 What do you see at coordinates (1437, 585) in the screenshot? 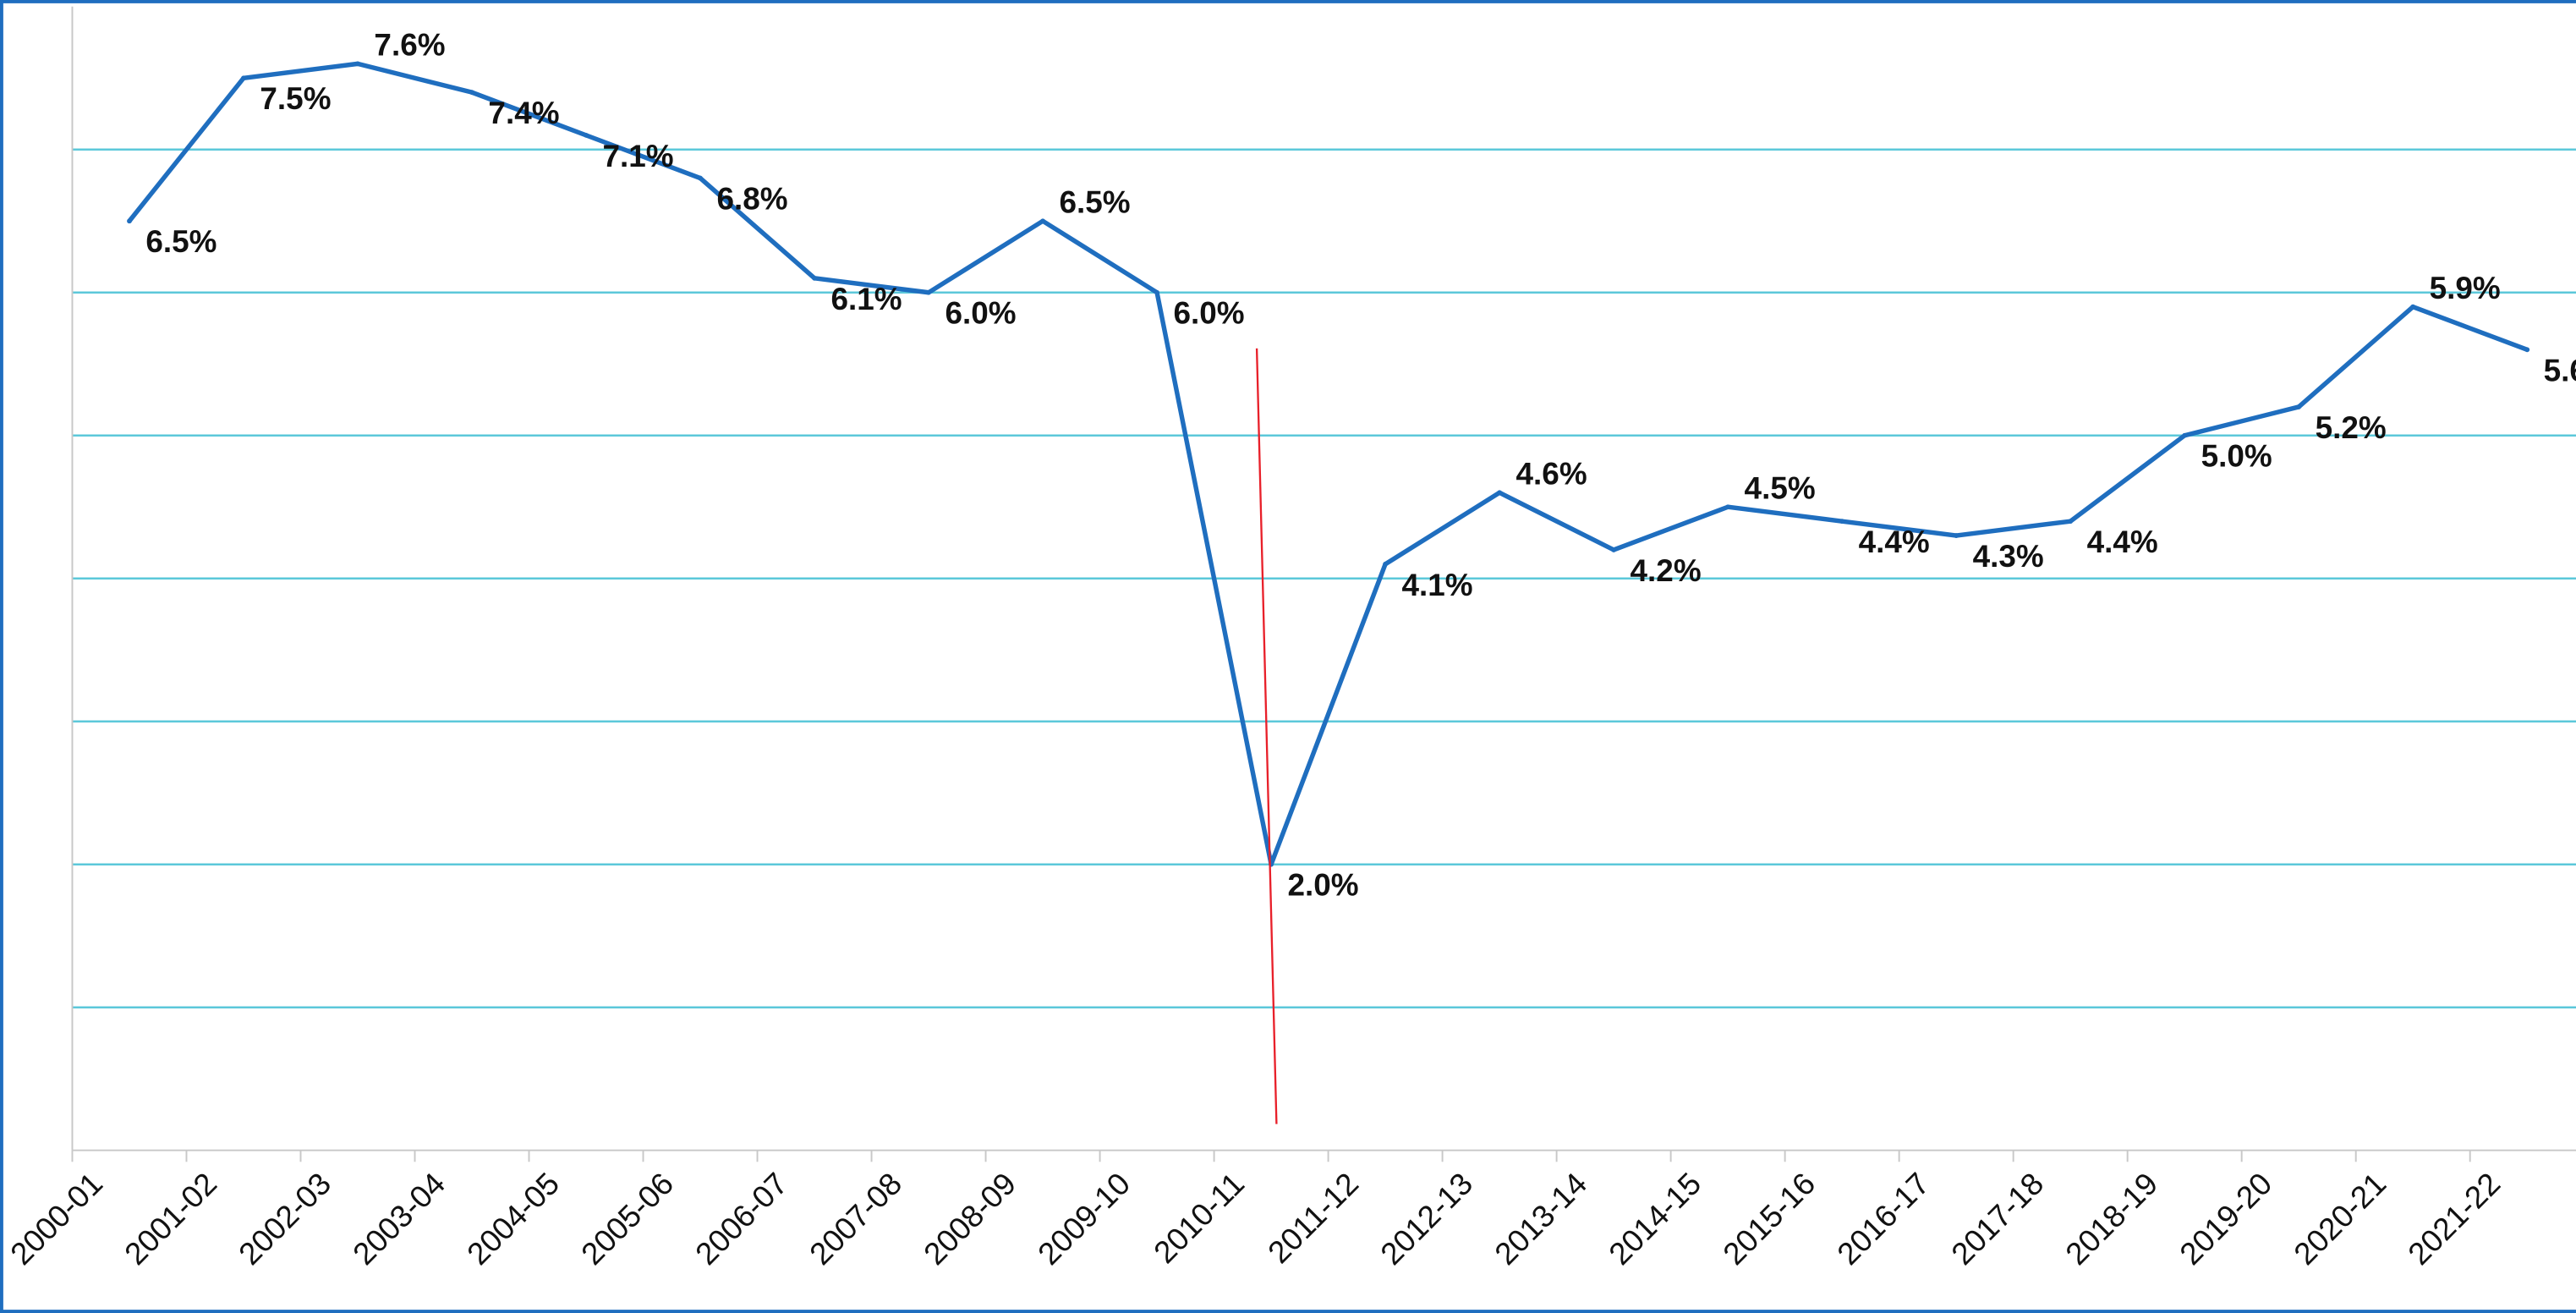
I see `data-label: 4.1%` at bounding box center [1437, 585].